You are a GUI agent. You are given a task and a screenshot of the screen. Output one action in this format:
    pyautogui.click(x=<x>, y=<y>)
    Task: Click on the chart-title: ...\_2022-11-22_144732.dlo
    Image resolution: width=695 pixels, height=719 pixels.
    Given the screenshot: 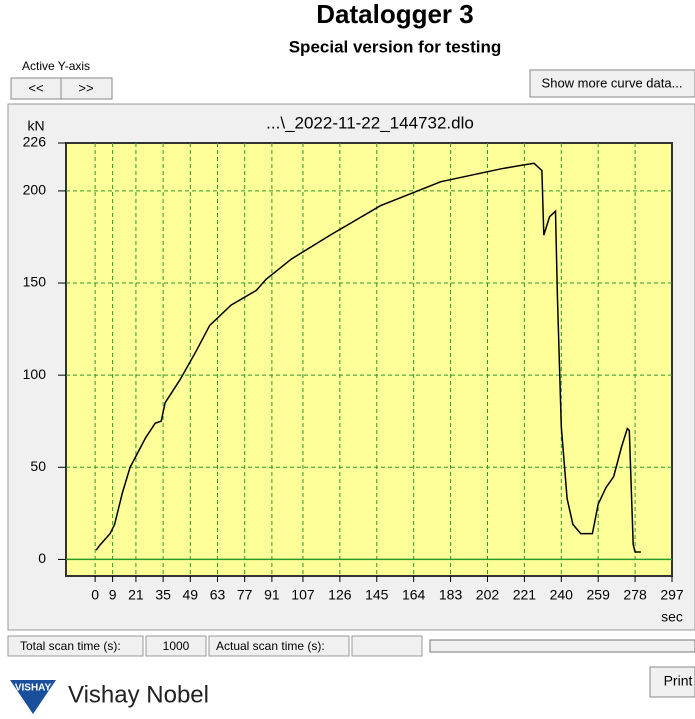 What is the action you would take?
    pyautogui.click(x=370, y=122)
    